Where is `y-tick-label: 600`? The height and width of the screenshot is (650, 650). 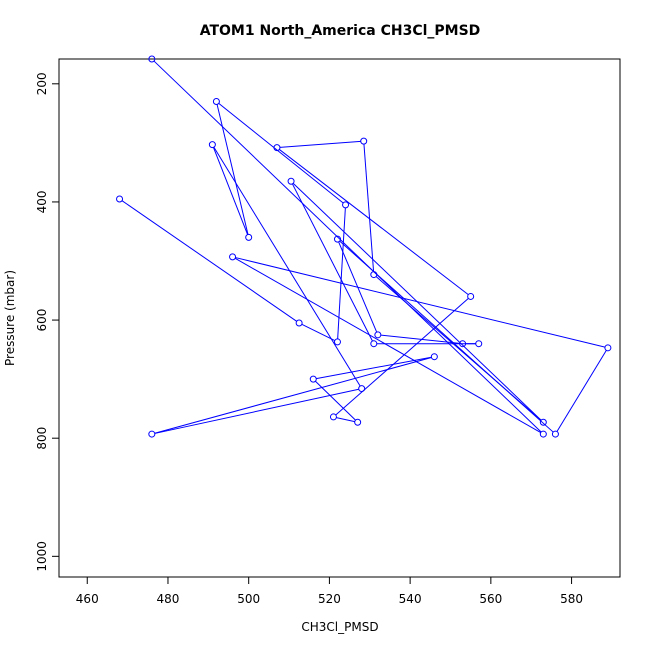 y-tick-label: 600 is located at coordinates (42, 320).